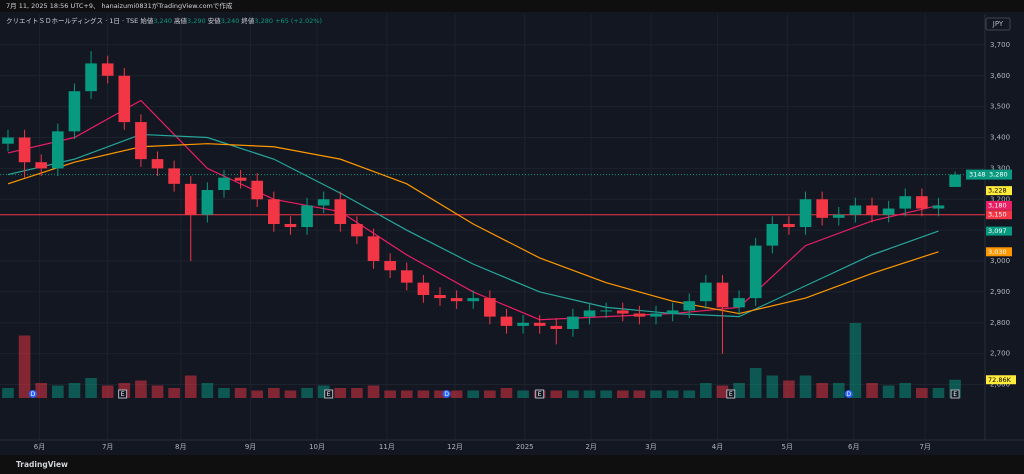 This screenshot has height=474, width=1024. I want to click on legend-value: 3,240, so click(230, 21).